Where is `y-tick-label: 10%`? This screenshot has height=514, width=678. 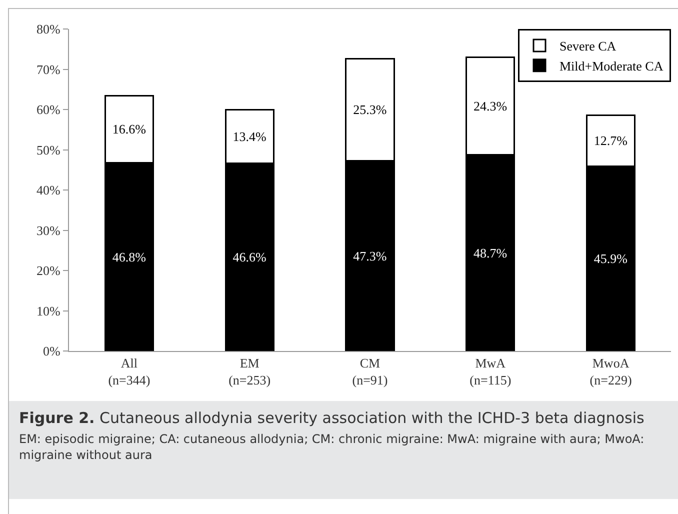
y-tick-label: 10% is located at coordinates (48, 310).